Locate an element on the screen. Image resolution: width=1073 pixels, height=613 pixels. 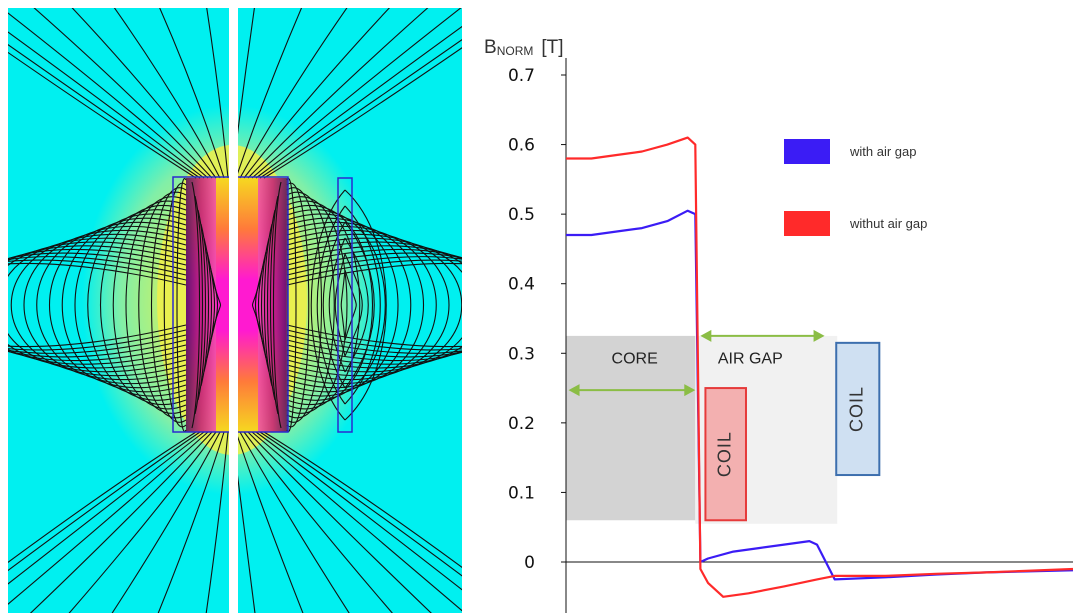
coil-label: COIL is located at coordinates (857, 409).